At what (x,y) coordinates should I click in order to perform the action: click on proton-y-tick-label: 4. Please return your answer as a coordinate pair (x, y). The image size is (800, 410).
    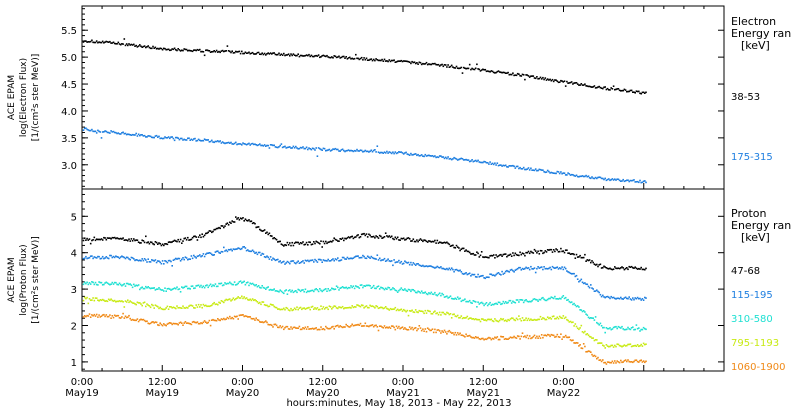
    Looking at the image, I should click on (74, 254).